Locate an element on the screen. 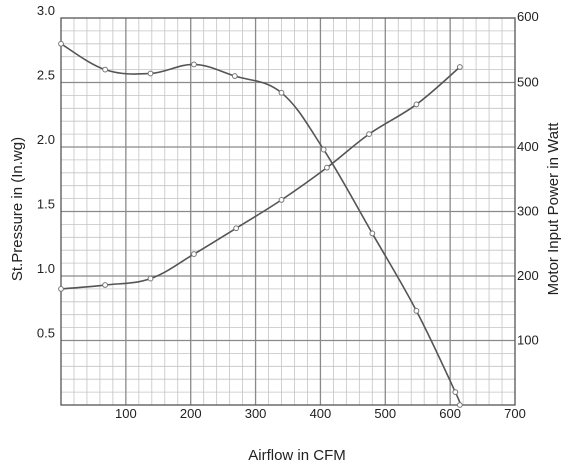 The width and height of the screenshot is (561, 463). x-tick-label: 600 is located at coordinates (450, 413).